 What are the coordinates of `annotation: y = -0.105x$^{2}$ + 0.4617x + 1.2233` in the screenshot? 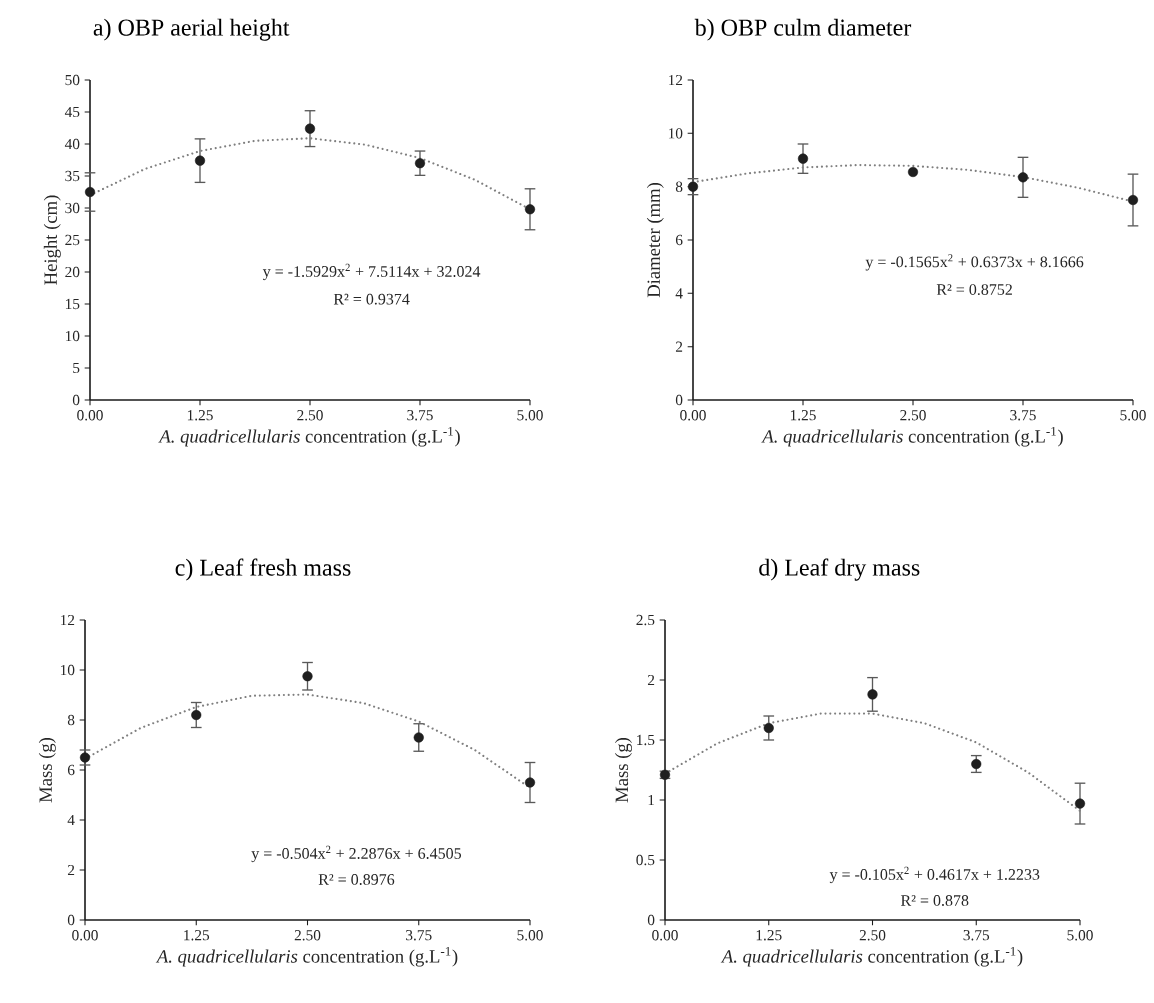 It's located at (934, 875).